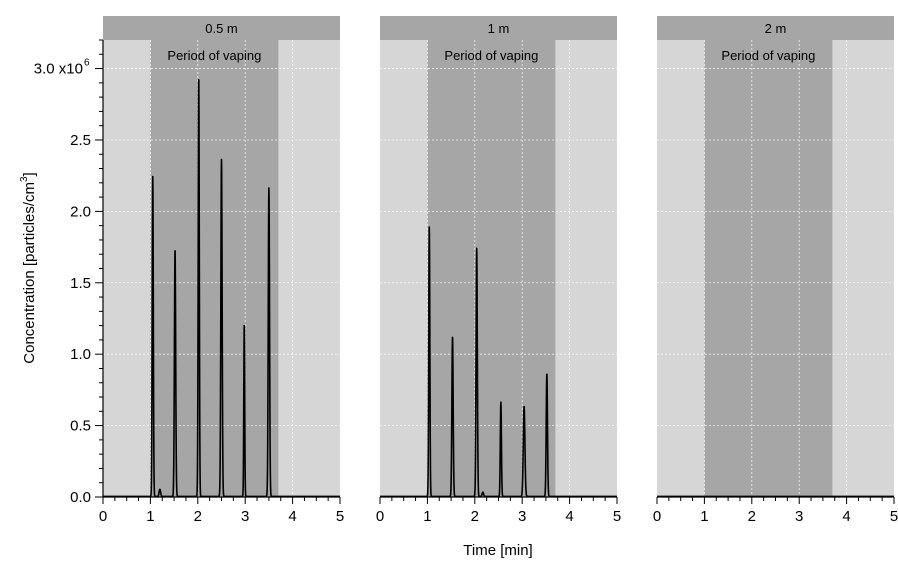  Describe the element at coordinates (80, 211) in the screenshot. I see `y-tick-label: 2.0` at that location.